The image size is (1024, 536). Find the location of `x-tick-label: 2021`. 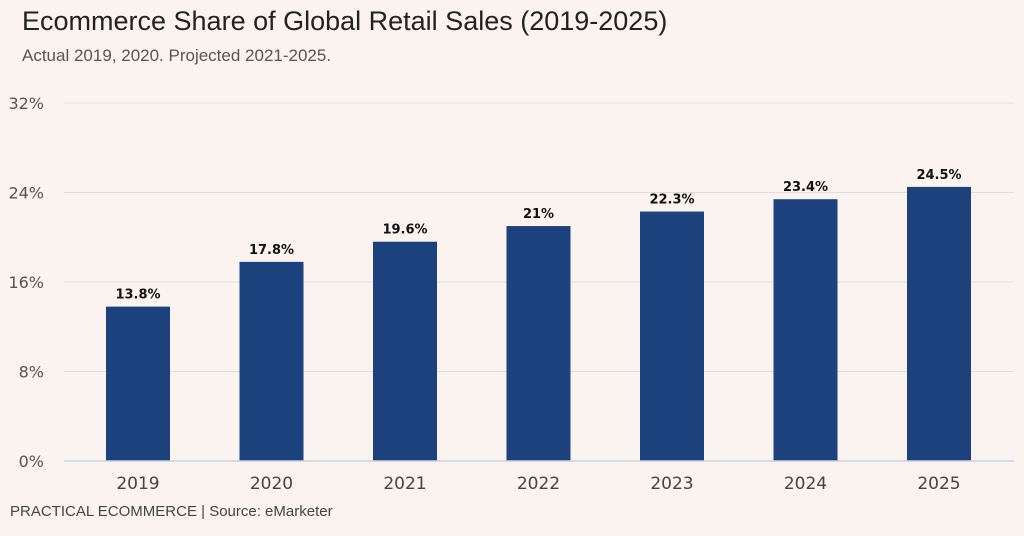

x-tick-label: 2021 is located at coordinates (404, 484).